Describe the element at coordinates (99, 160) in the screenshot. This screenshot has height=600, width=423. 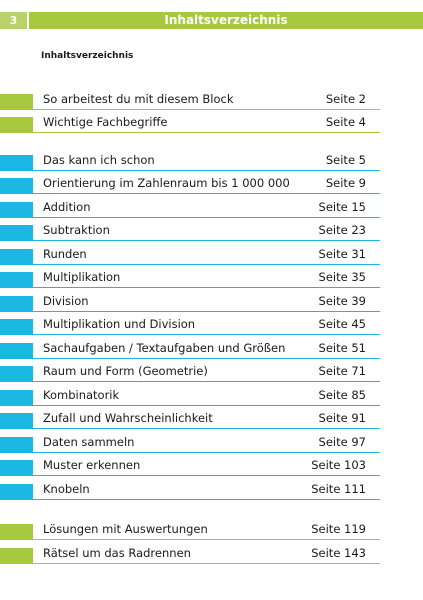
I see `toc-entry-label: Das kann ich schon` at that location.